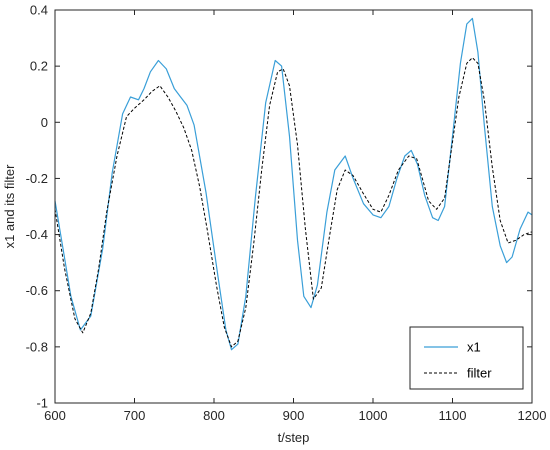 The width and height of the screenshot is (550, 450). Describe the element at coordinates (214, 415) in the screenshot. I see `x-tick-label: 800` at that location.